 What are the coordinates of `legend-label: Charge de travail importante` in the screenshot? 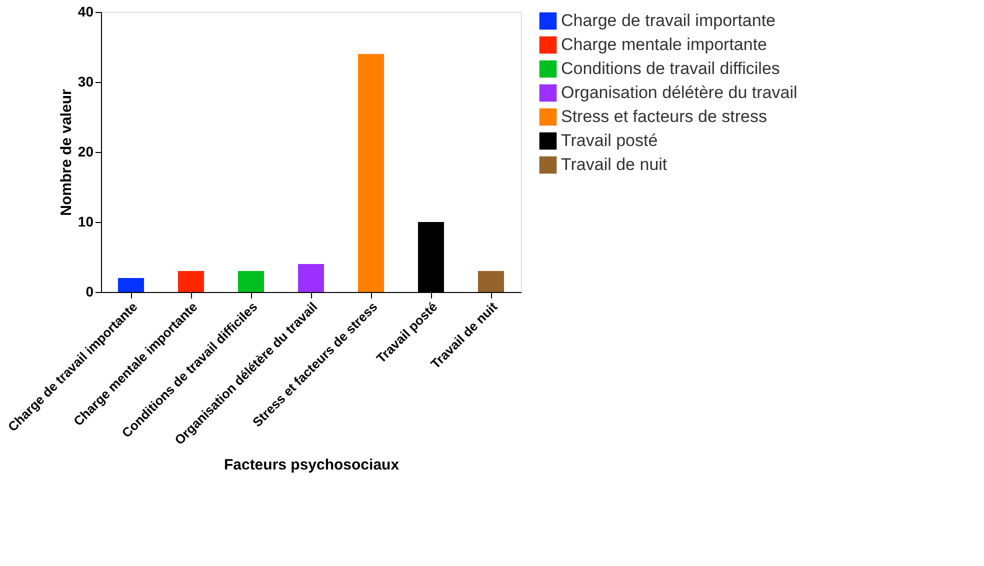 It's located at (668, 20).